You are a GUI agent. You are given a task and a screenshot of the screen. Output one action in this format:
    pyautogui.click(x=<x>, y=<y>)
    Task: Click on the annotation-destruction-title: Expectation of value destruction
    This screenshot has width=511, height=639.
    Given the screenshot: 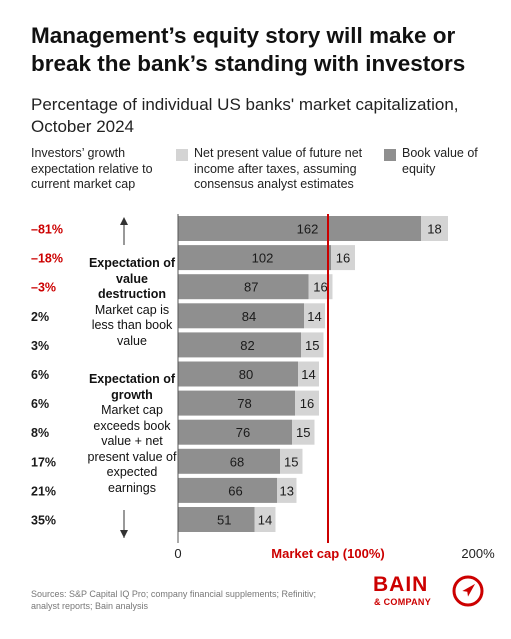 What is the action you would take?
    pyautogui.click(x=132, y=278)
    